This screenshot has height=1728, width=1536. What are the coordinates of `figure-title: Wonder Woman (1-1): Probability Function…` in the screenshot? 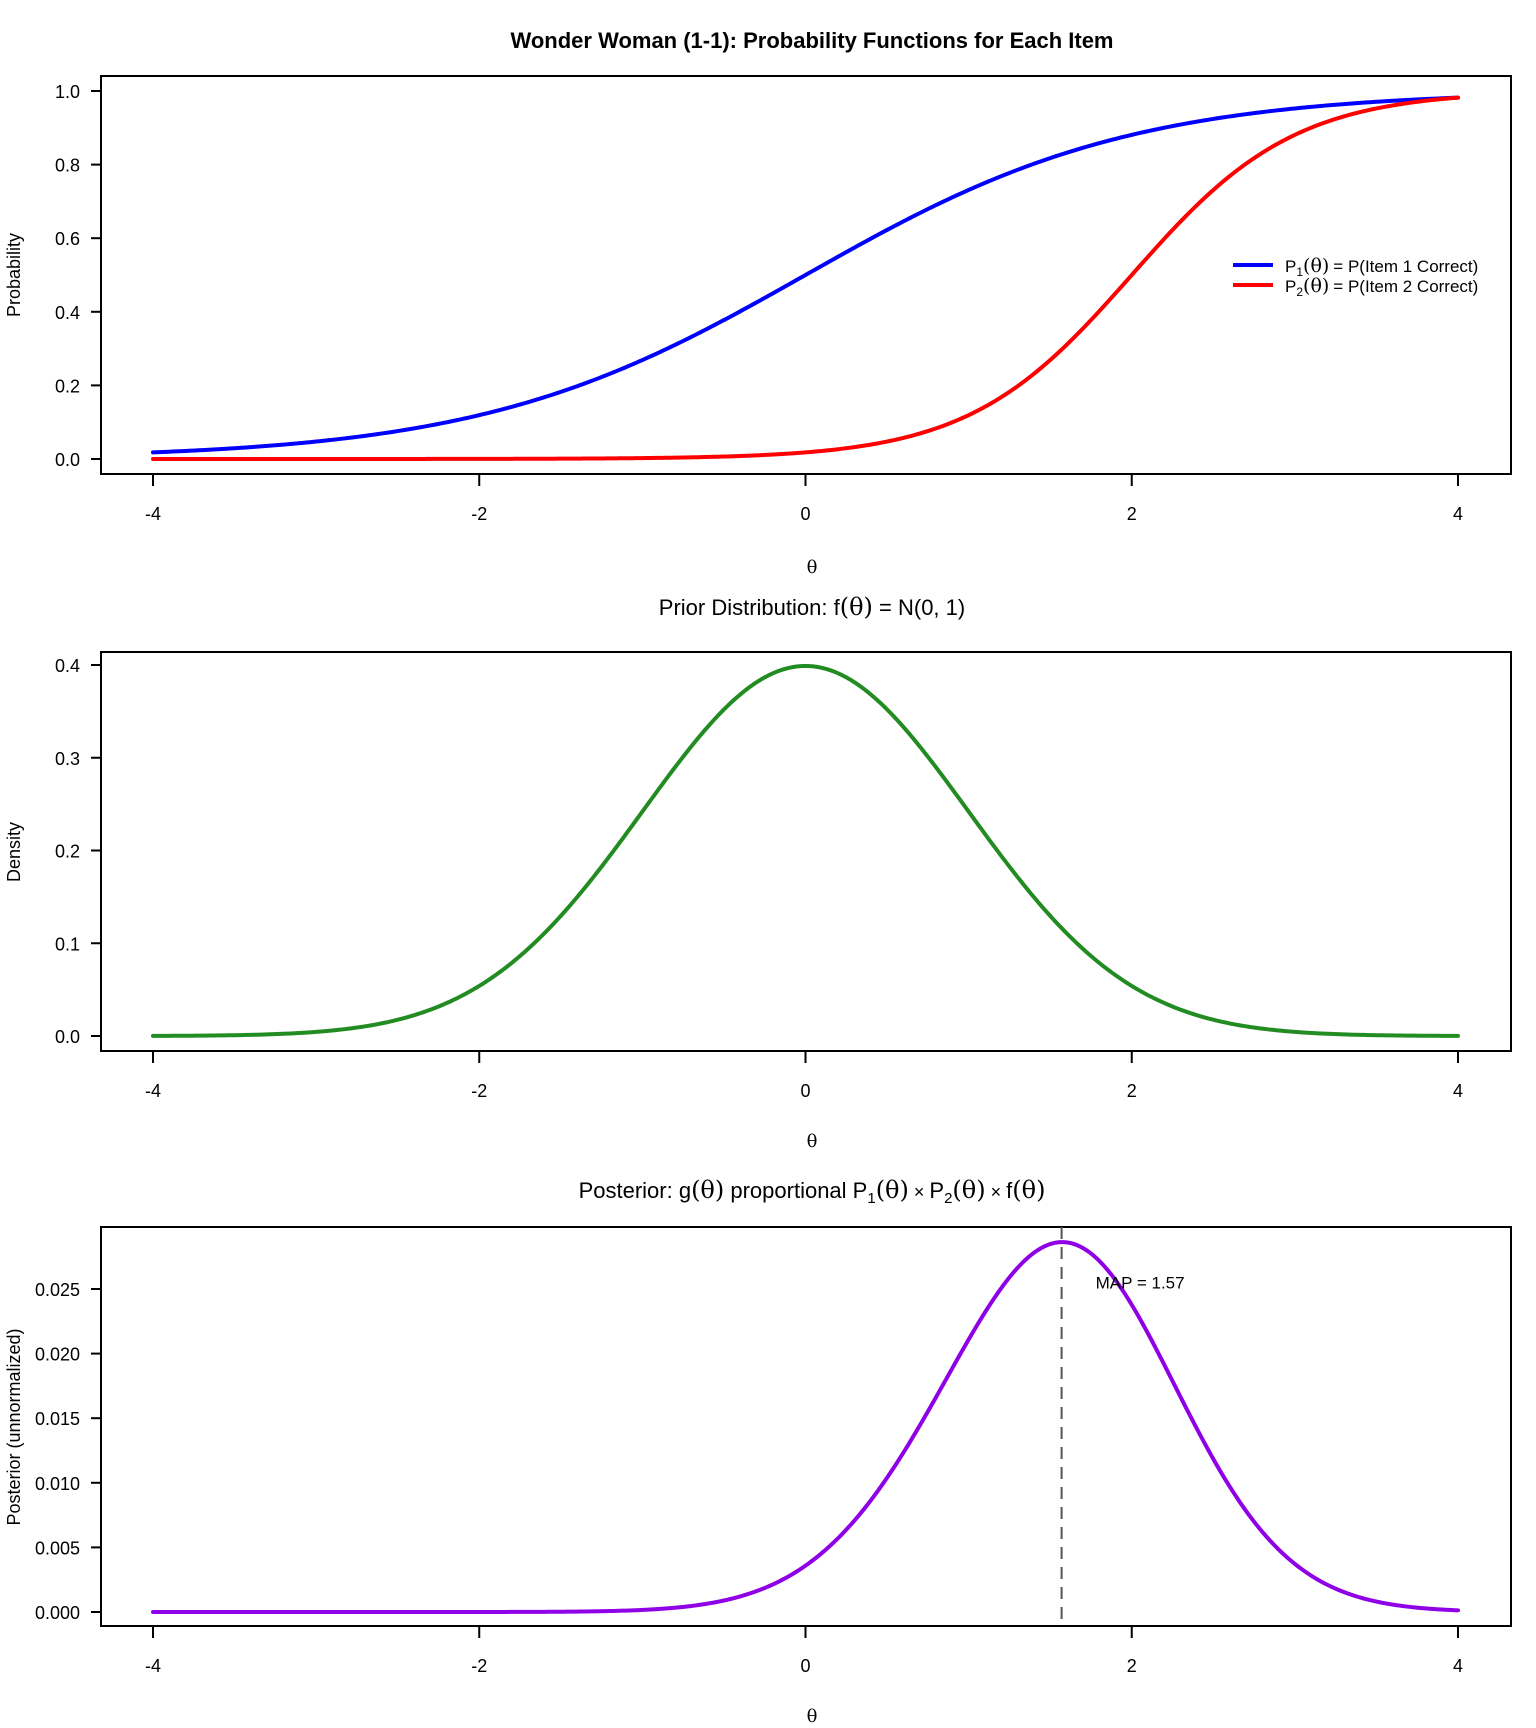 It's located at (811, 40).